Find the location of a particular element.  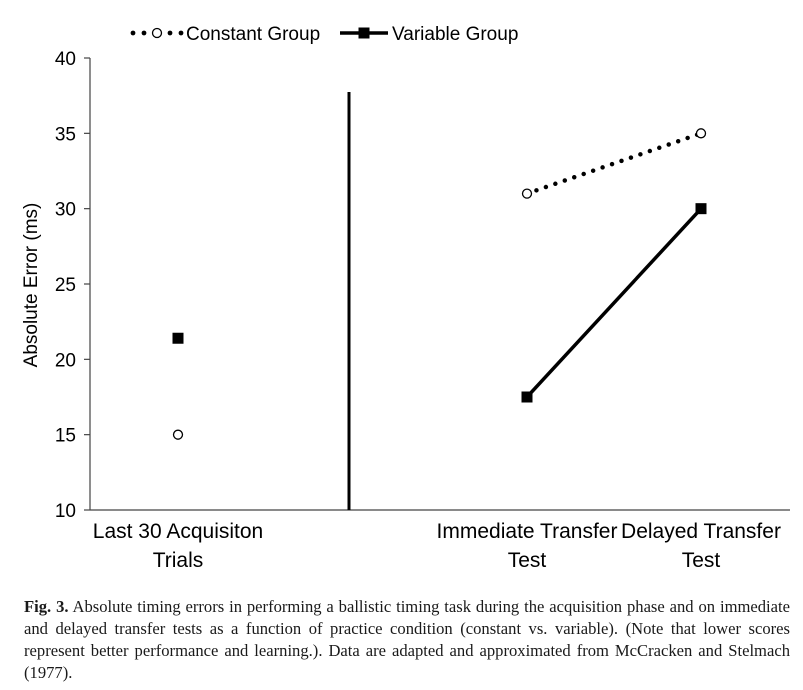

x-tick-label: Immediate Transfer is located at coordinates (527, 531).